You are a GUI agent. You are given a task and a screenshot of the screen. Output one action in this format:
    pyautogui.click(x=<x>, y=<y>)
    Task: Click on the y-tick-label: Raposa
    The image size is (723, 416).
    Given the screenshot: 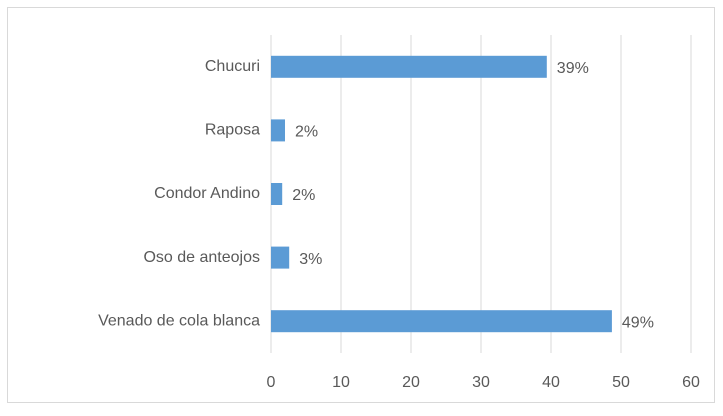 What is the action you would take?
    pyautogui.click(x=232, y=130)
    